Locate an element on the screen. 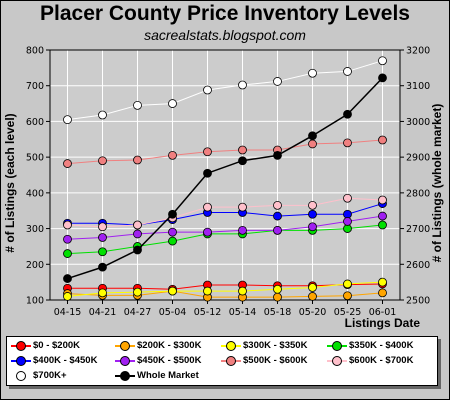 The image size is (450, 400). legend-item: $400K - $450K is located at coordinates (54, 361).